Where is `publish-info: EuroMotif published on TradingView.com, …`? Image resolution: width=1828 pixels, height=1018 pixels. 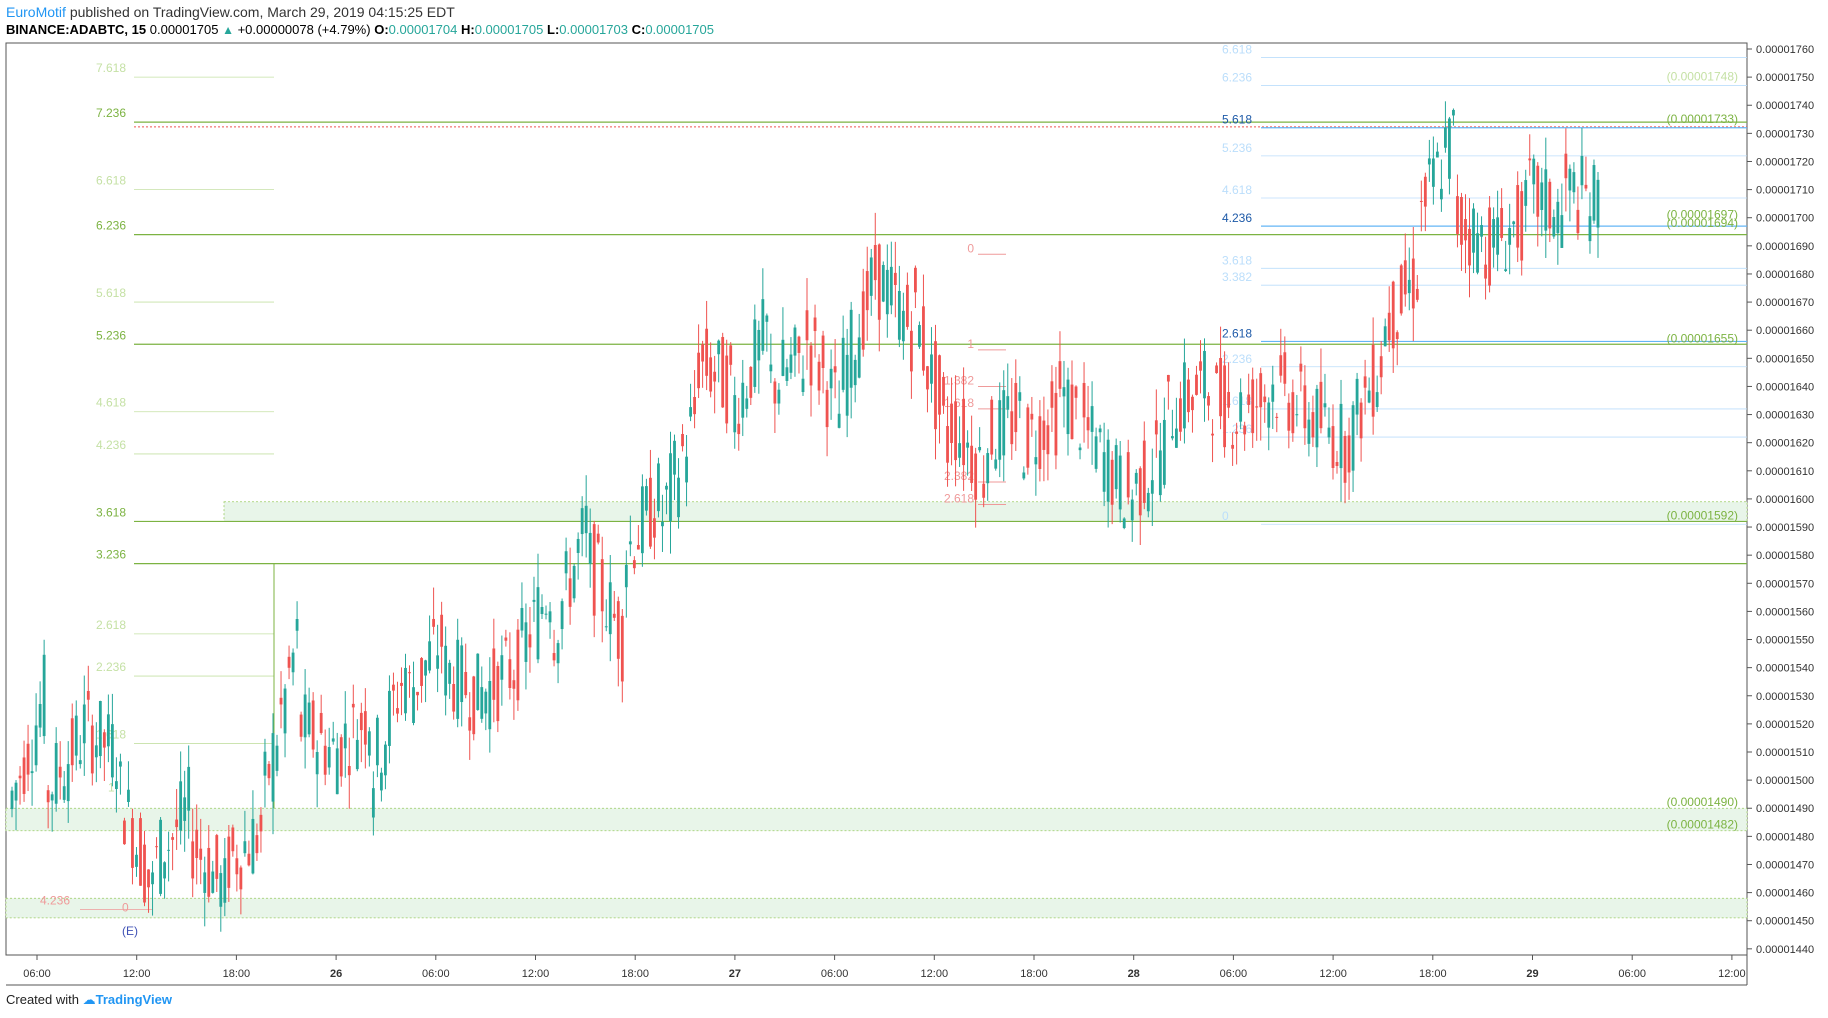 publish-info: EuroMotif published on TradingView.com, … is located at coordinates (230, 12).